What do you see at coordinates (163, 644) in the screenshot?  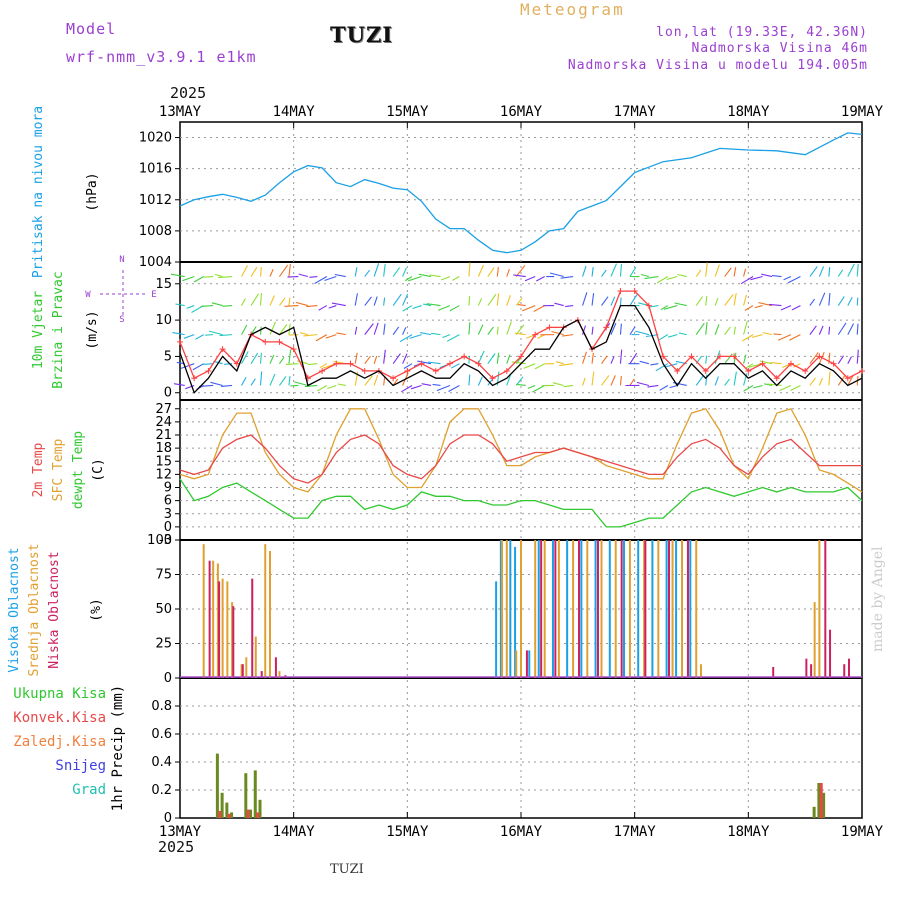 I see `y-tick-label: 25` at bounding box center [163, 644].